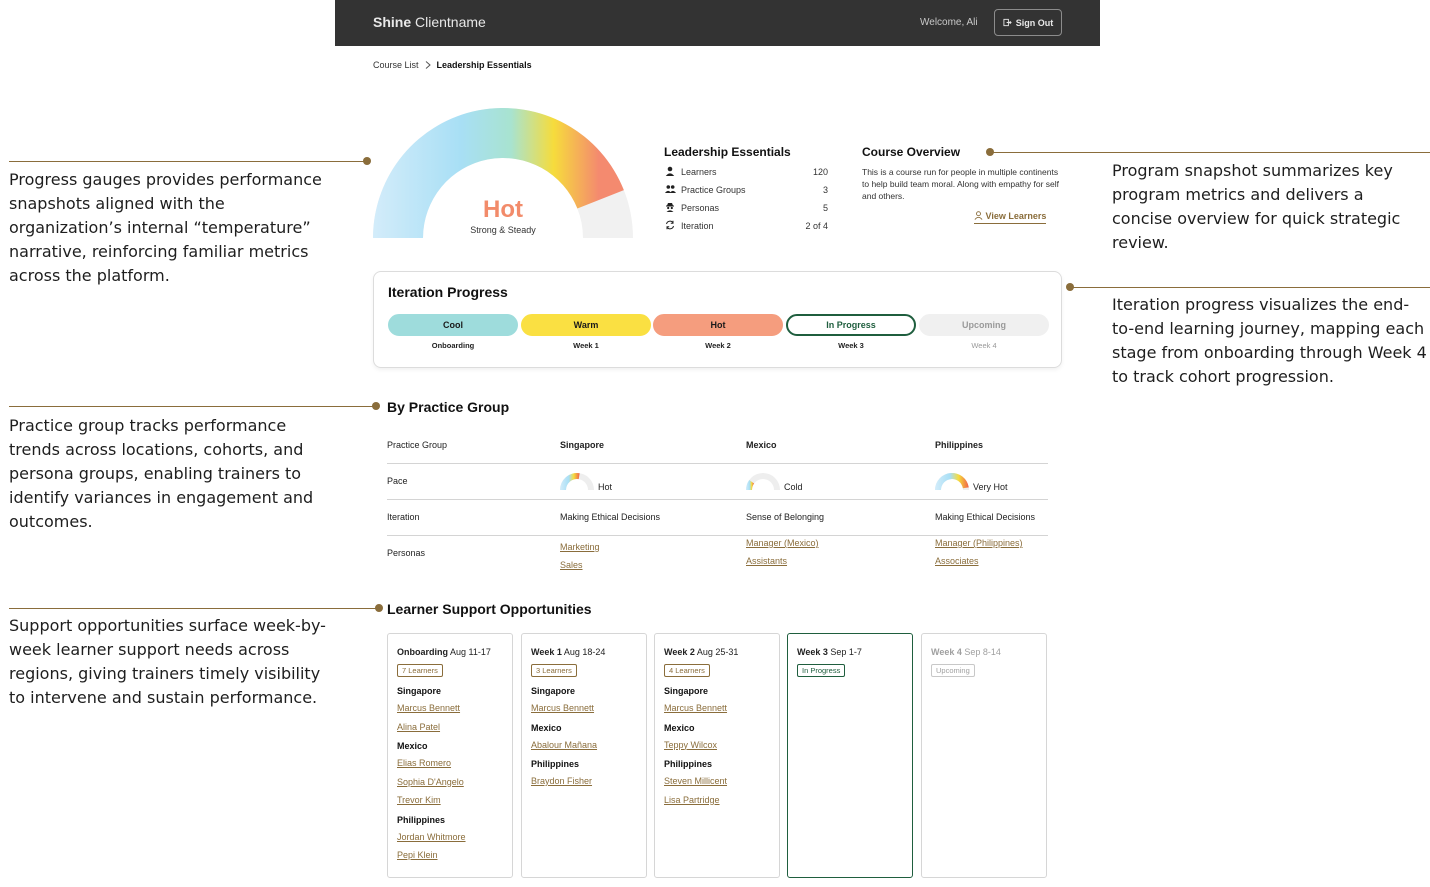 The image size is (1430, 887). Describe the element at coordinates (424, 763) in the screenshot. I see `learner-link: Elias Romero` at that location.